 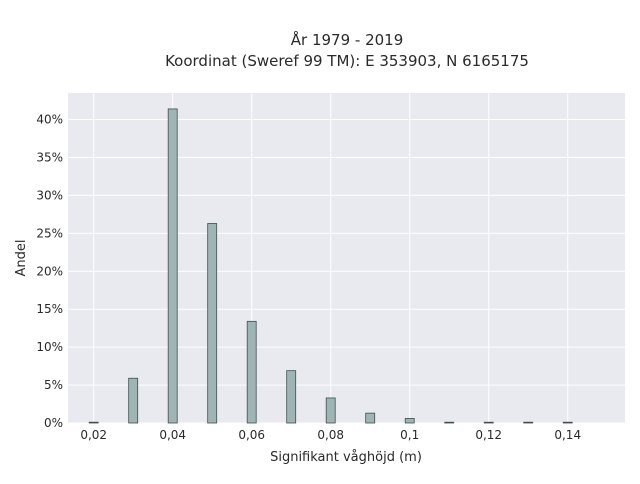 I want to click on x-tick-label: 0,02, so click(x=93, y=435).